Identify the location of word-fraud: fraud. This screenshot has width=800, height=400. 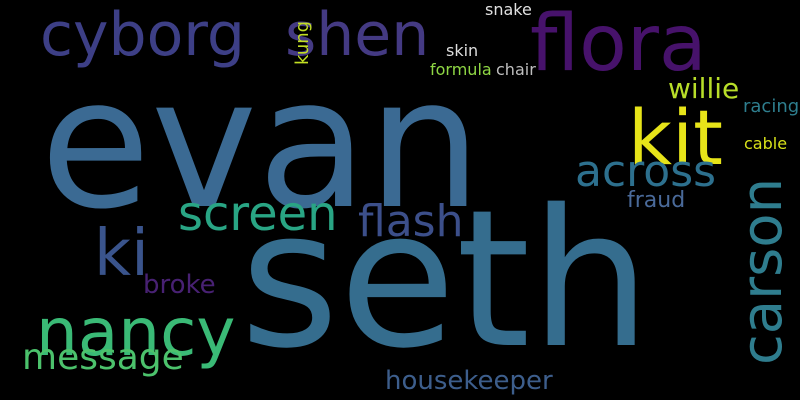
(656, 200).